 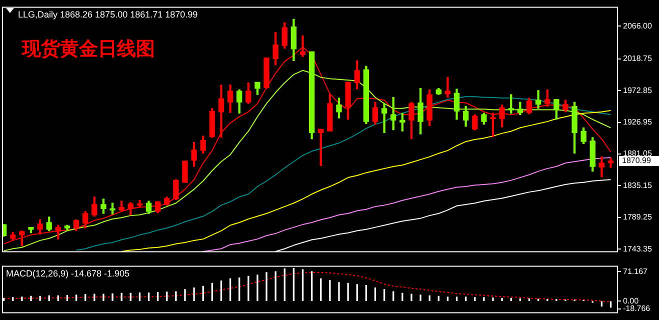 I want to click on annotation: 现货黄金日线图, so click(x=88, y=49).